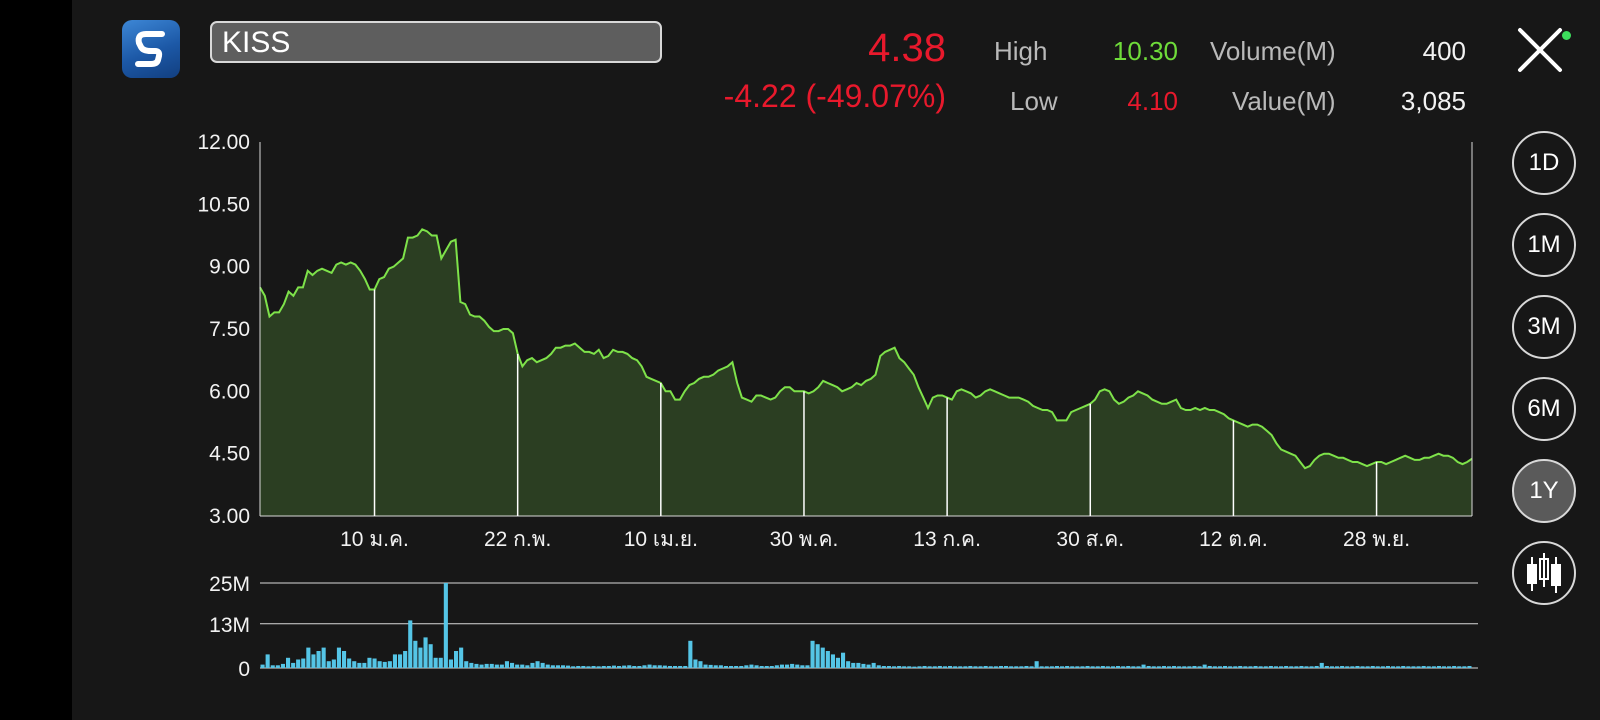 The image size is (1600, 720). What do you see at coordinates (1145, 51) in the screenshot?
I see `high-value: 10.30` at bounding box center [1145, 51].